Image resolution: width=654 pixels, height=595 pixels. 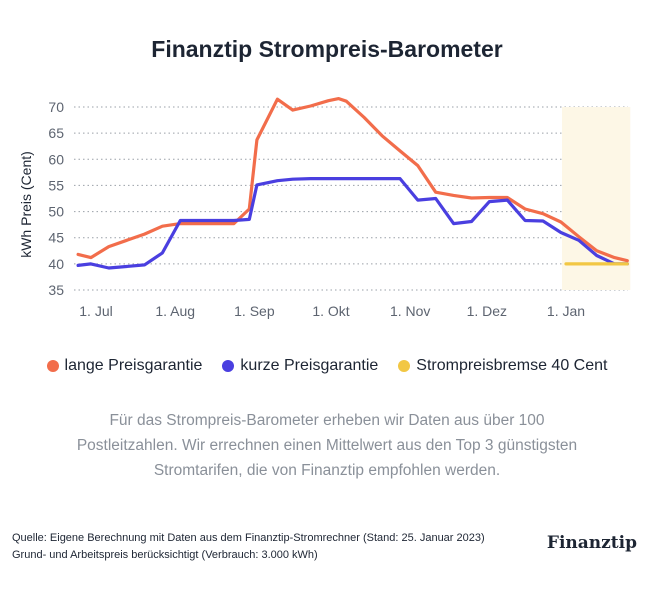 What do you see at coordinates (56, 185) in the screenshot?
I see `y-tick-label: 55` at bounding box center [56, 185].